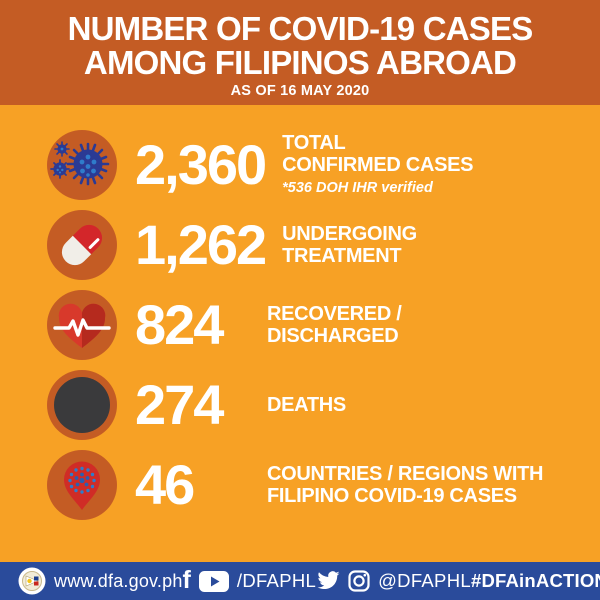 Image resolution: width=600 pixels, height=600 pixels. I want to click on treatment-count: 1,262, so click(201, 244).